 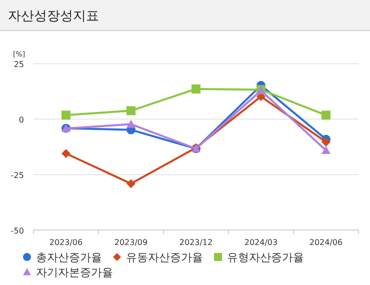 I want to click on x-tick-label: 2023/12, so click(x=196, y=242).